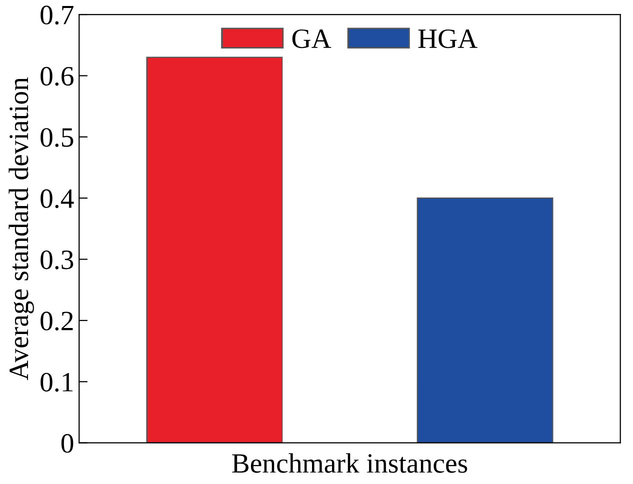 Image resolution: width=633 pixels, height=484 pixels. Describe the element at coordinates (57, 260) in the screenshot. I see `y-tick-label: 0.3` at that location.